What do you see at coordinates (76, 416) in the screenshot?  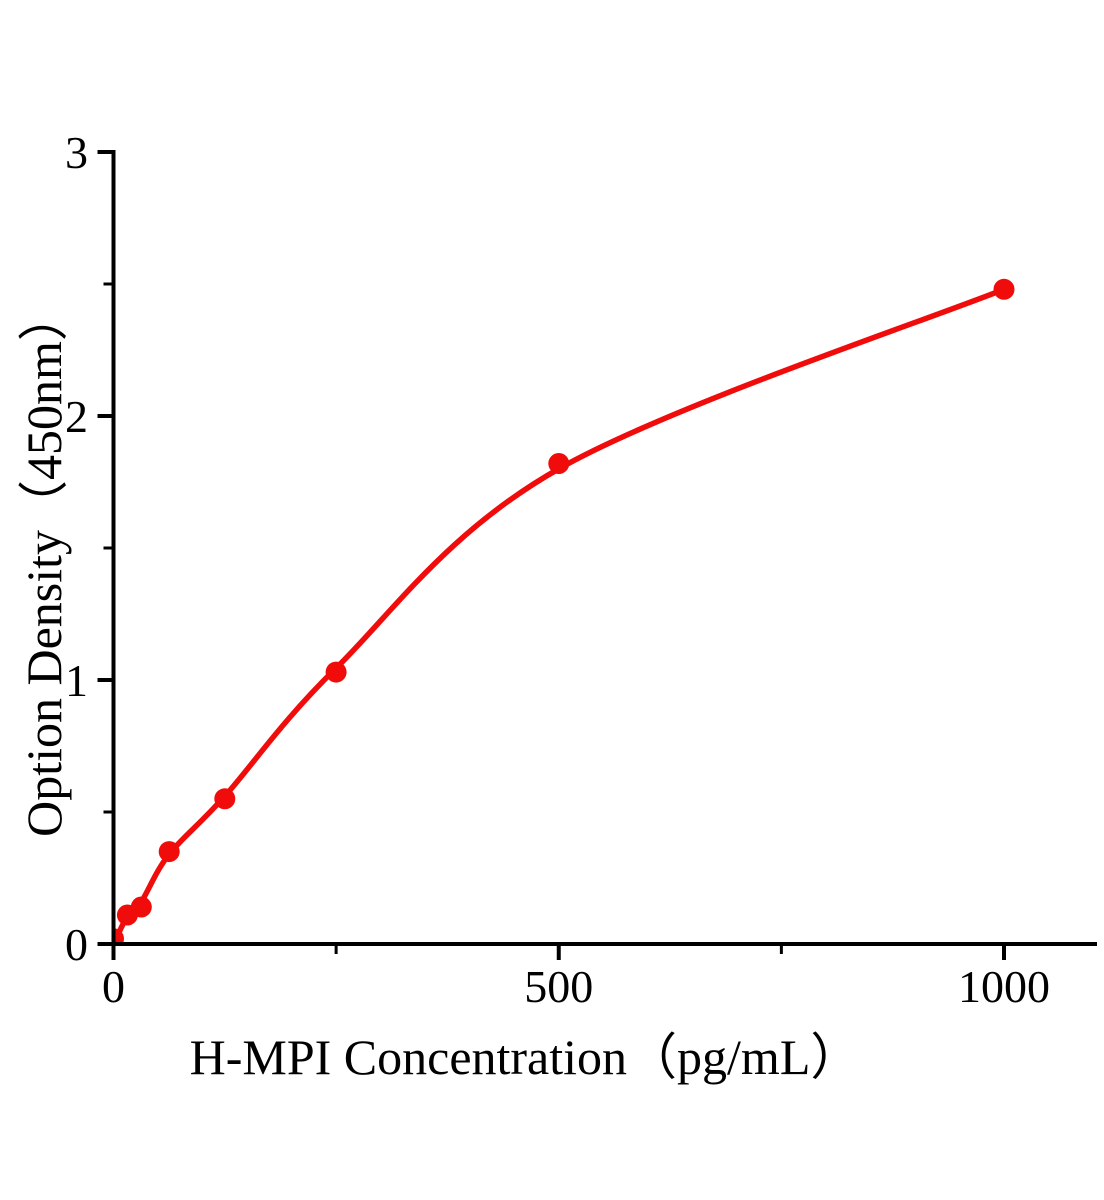 I see `y-tick-label: 2` at bounding box center [76, 416].